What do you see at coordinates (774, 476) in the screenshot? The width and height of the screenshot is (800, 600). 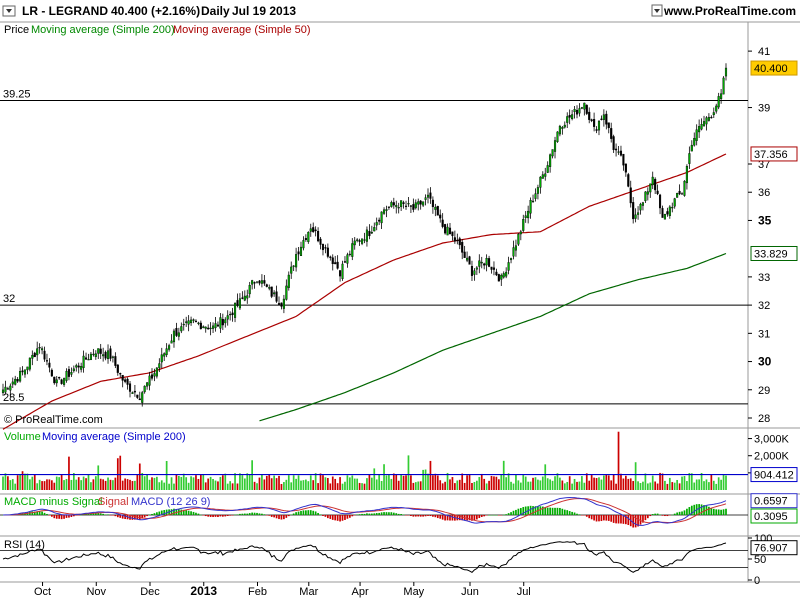 I see `volume-last-tag-text: 904.412` at bounding box center [774, 476].